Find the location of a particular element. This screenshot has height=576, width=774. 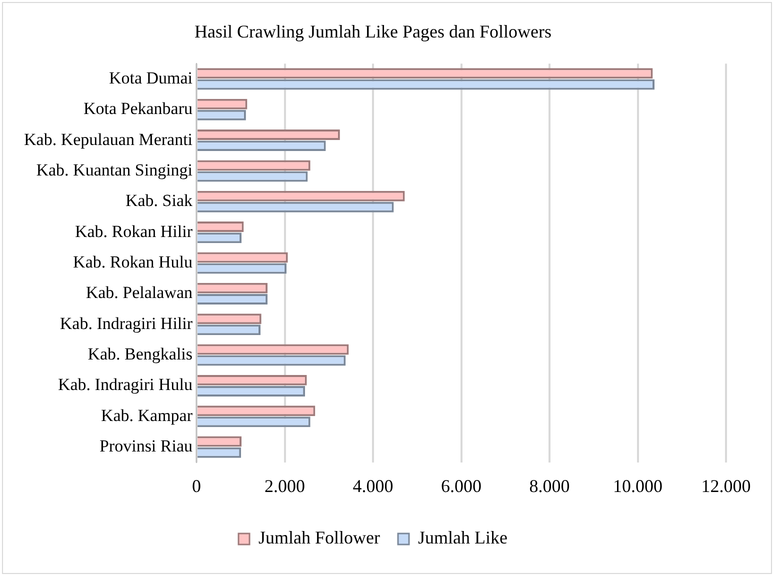

y-tick-label: Kab. Kampar is located at coordinates (146, 415).